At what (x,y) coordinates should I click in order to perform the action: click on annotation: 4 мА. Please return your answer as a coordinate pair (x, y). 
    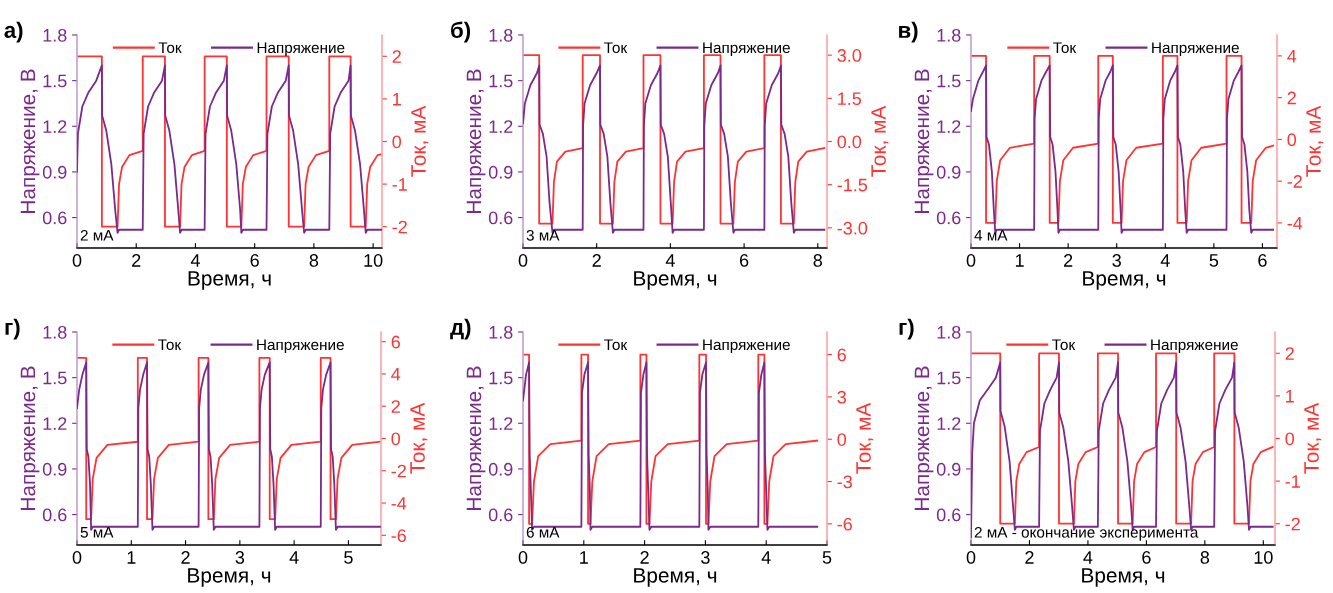
    Looking at the image, I should click on (991, 235).